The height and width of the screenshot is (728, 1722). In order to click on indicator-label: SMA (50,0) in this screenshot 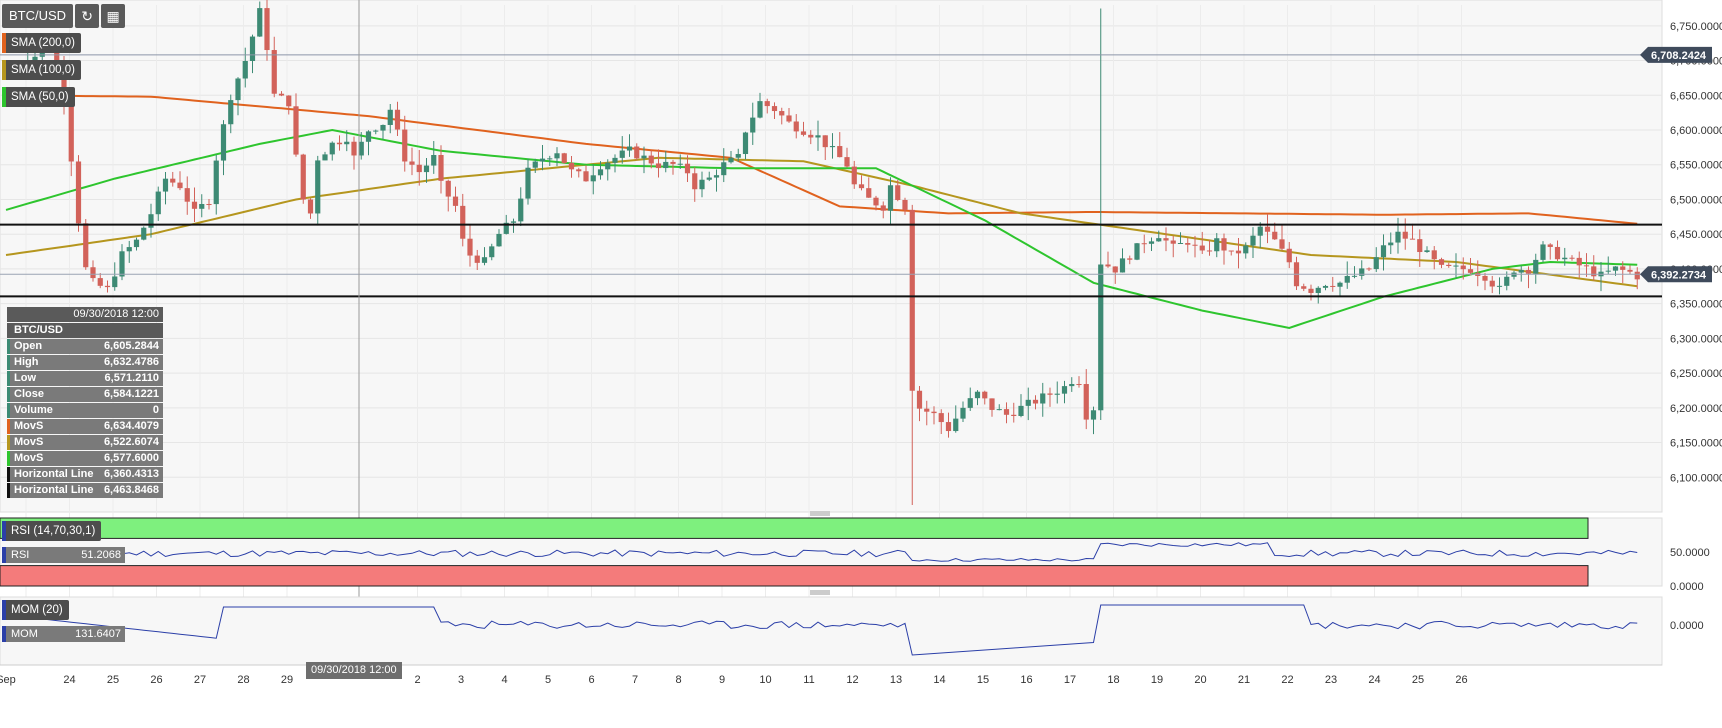, I will do `click(40, 97)`.